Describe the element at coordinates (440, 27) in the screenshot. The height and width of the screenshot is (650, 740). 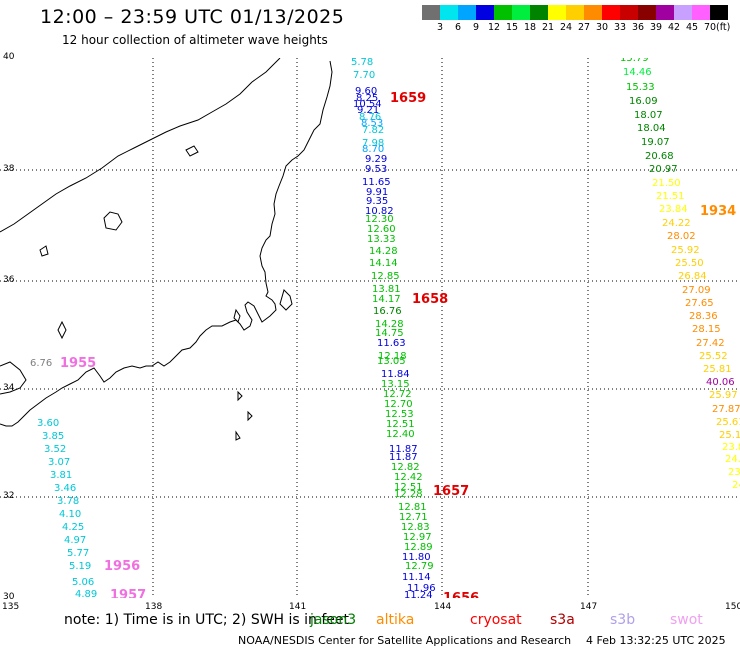
I see `legend-label-0: 3` at that location.